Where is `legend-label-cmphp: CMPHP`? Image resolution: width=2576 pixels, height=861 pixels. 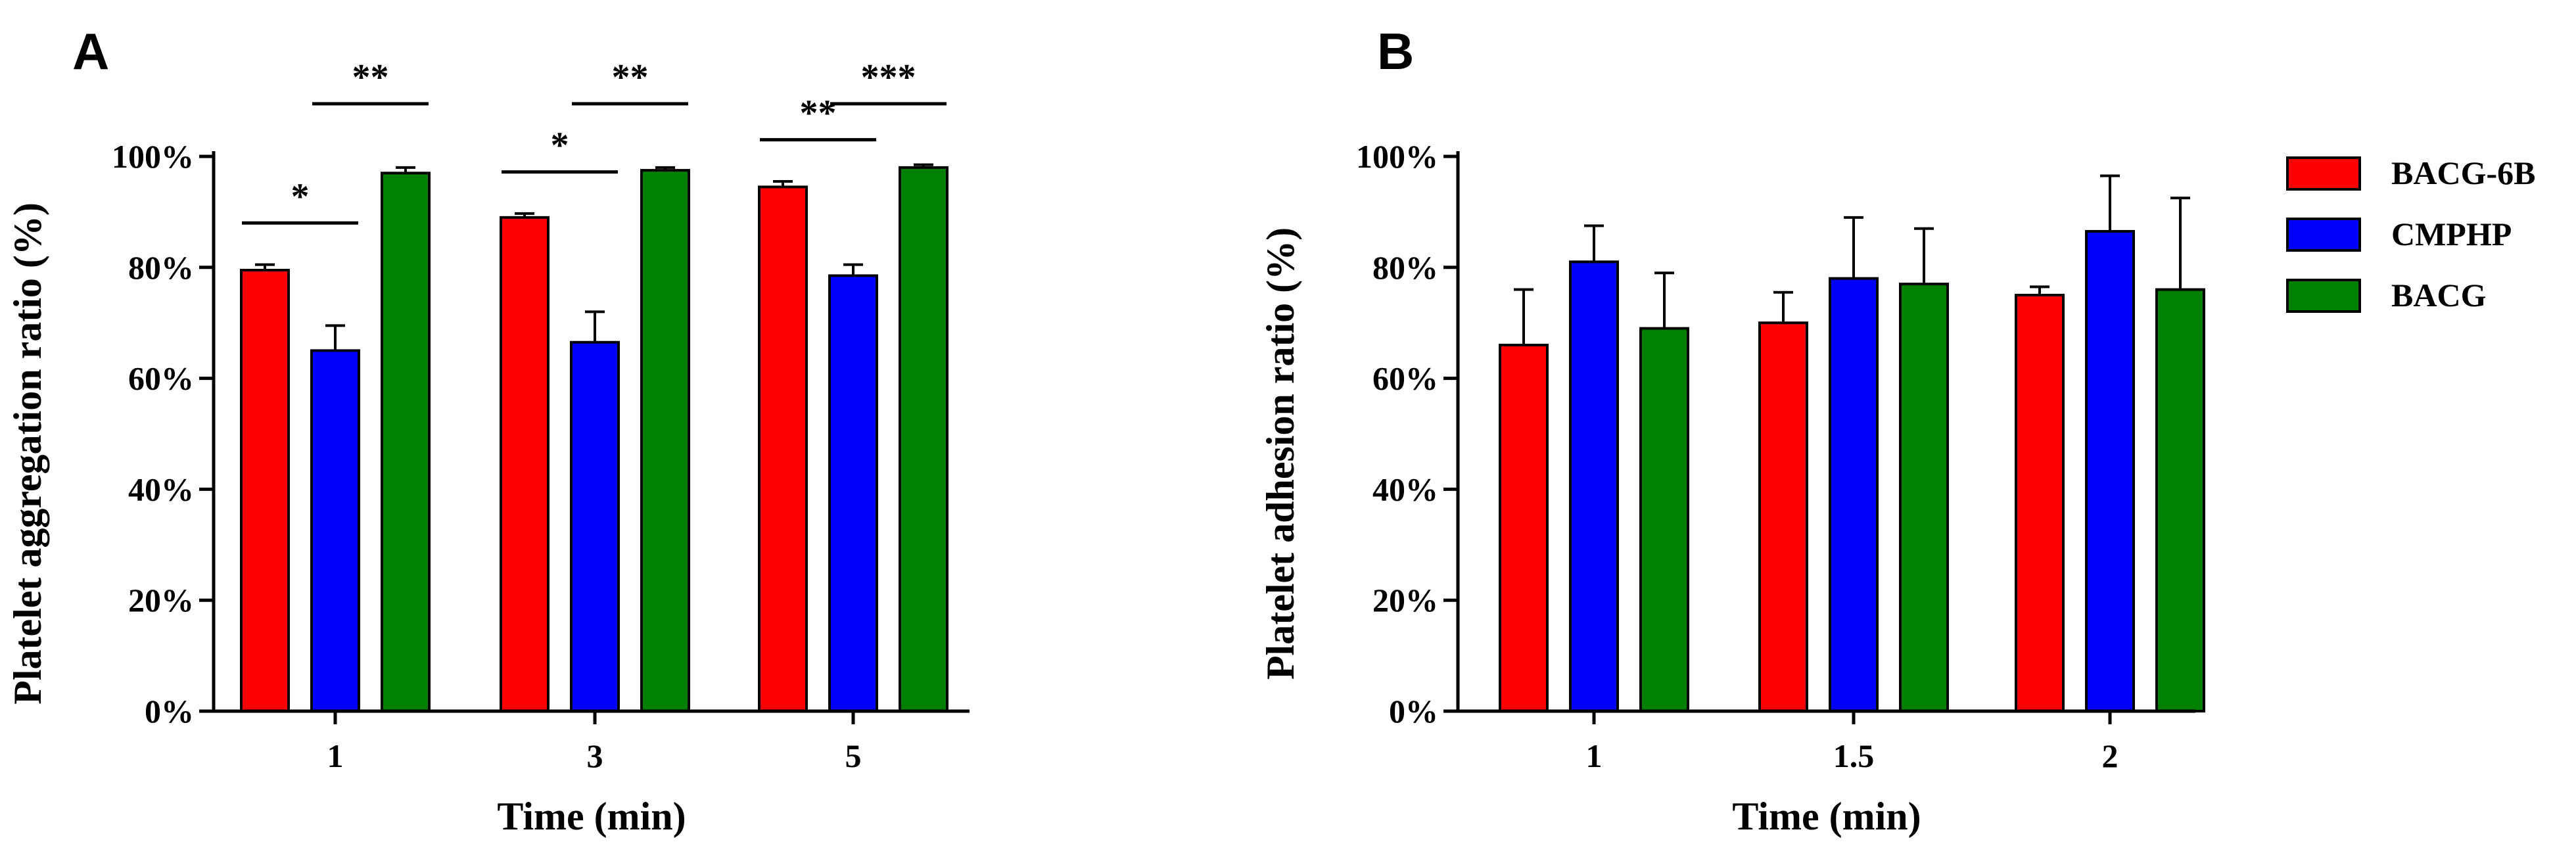 legend-label-cmphp: CMPHP is located at coordinates (2451, 234).